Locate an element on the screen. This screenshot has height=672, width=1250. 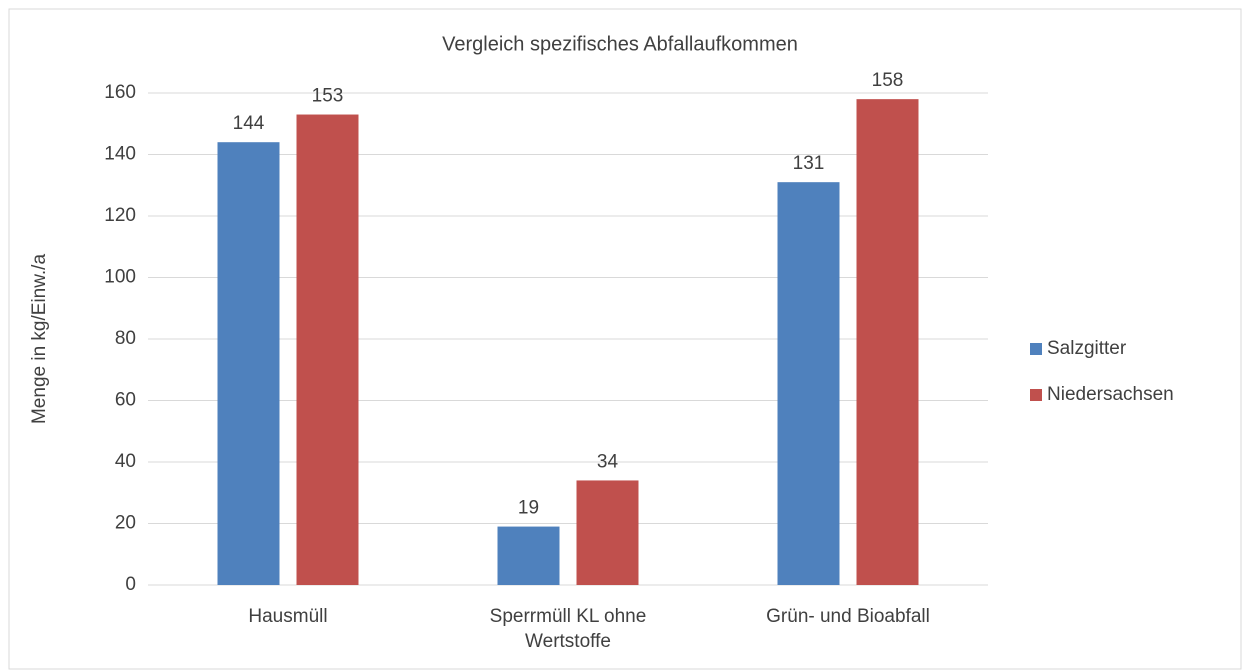
data-label: 153 is located at coordinates (328, 96).